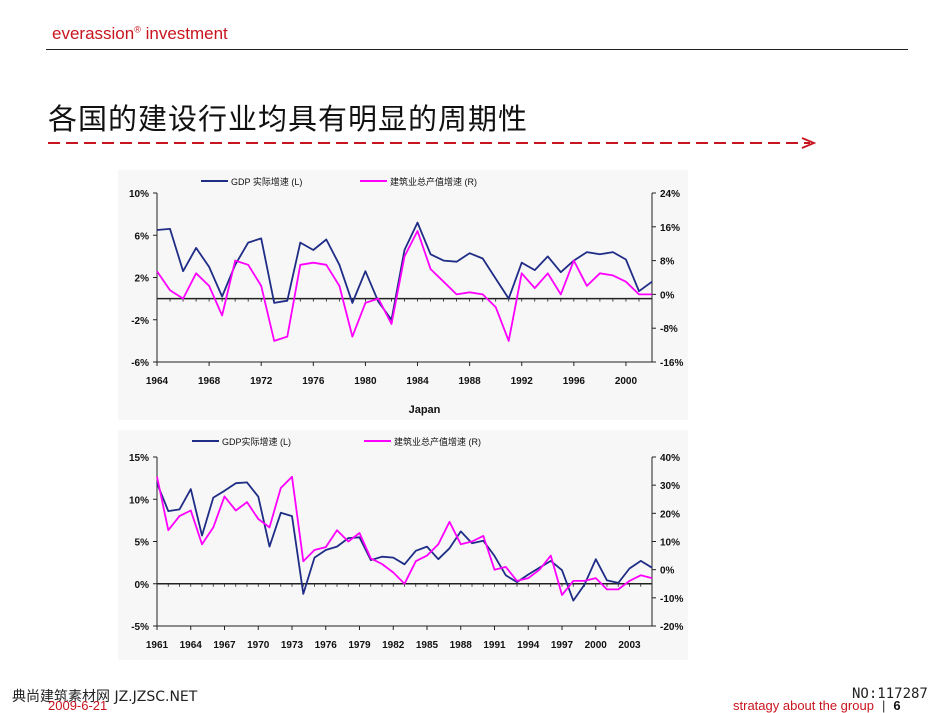 This screenshot has width=950, height=713. I want to click on x-tick-label: 1973, so click(292, 645).